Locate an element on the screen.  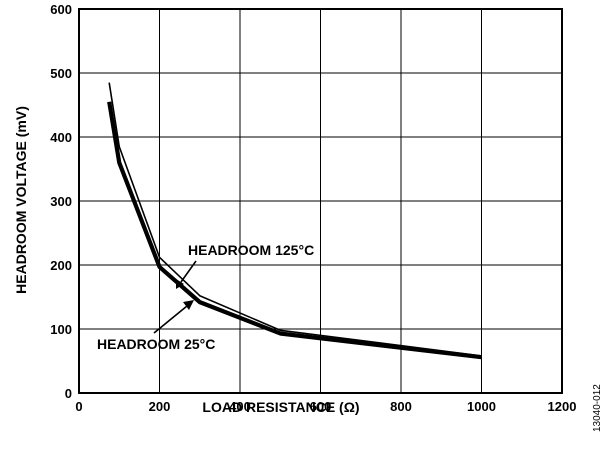
annotation-125c-arrowhead is located at coordinates (180, 284).